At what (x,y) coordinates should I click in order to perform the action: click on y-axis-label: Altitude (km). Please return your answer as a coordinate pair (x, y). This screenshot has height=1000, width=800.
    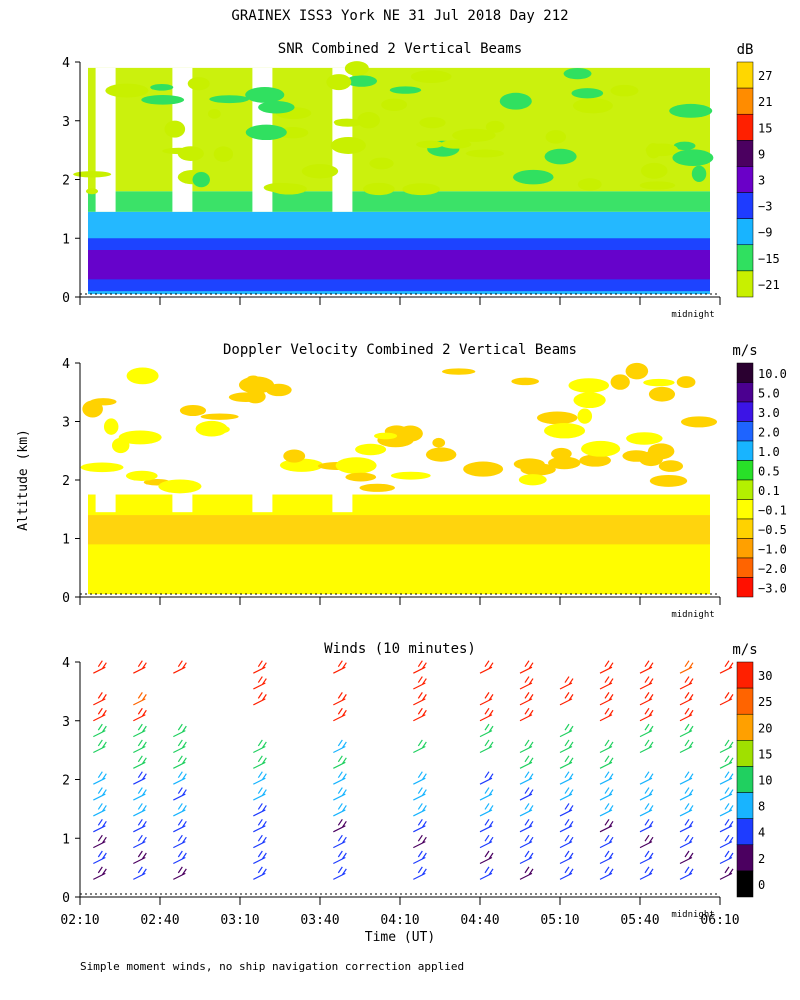
    Looking at the image, I should click on (23, 480).